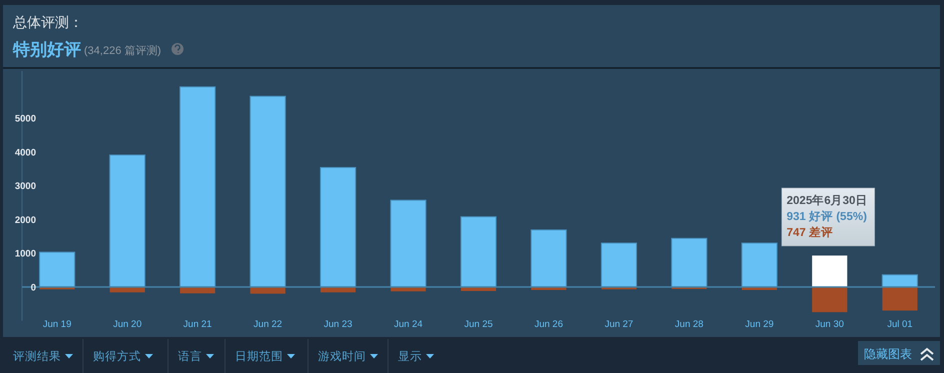 This screenshot has width=944, height=373. Describe the element at coordinates (37, 356) in the screenshot. I see `text: 评测结果` at that location.